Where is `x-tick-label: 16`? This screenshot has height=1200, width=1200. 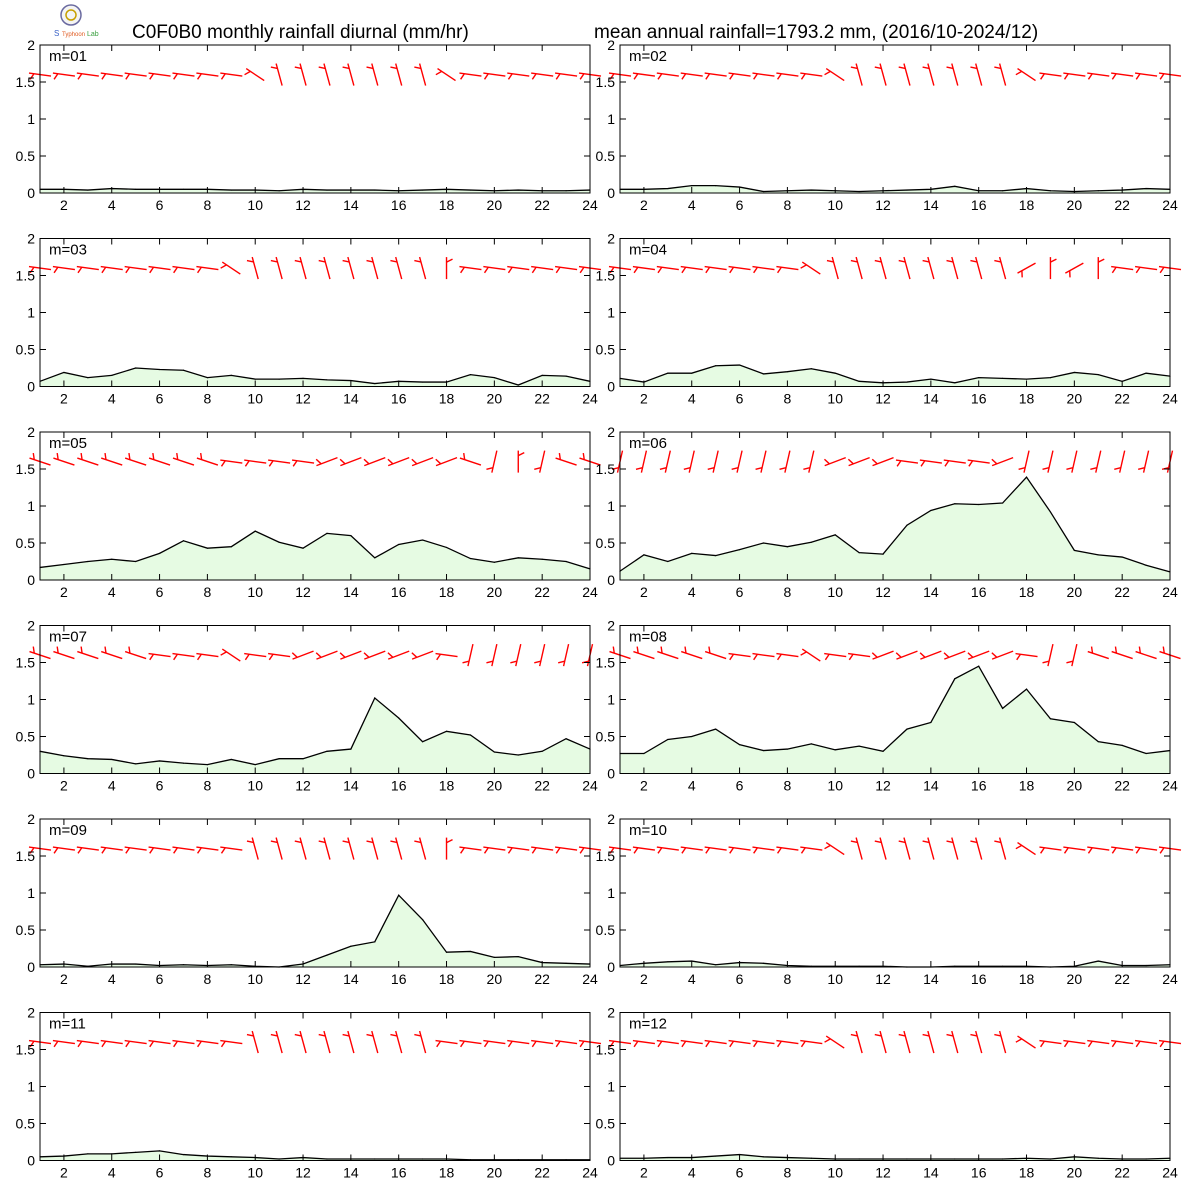 x-tick-label: 16 is located at coordinates (399, 205).